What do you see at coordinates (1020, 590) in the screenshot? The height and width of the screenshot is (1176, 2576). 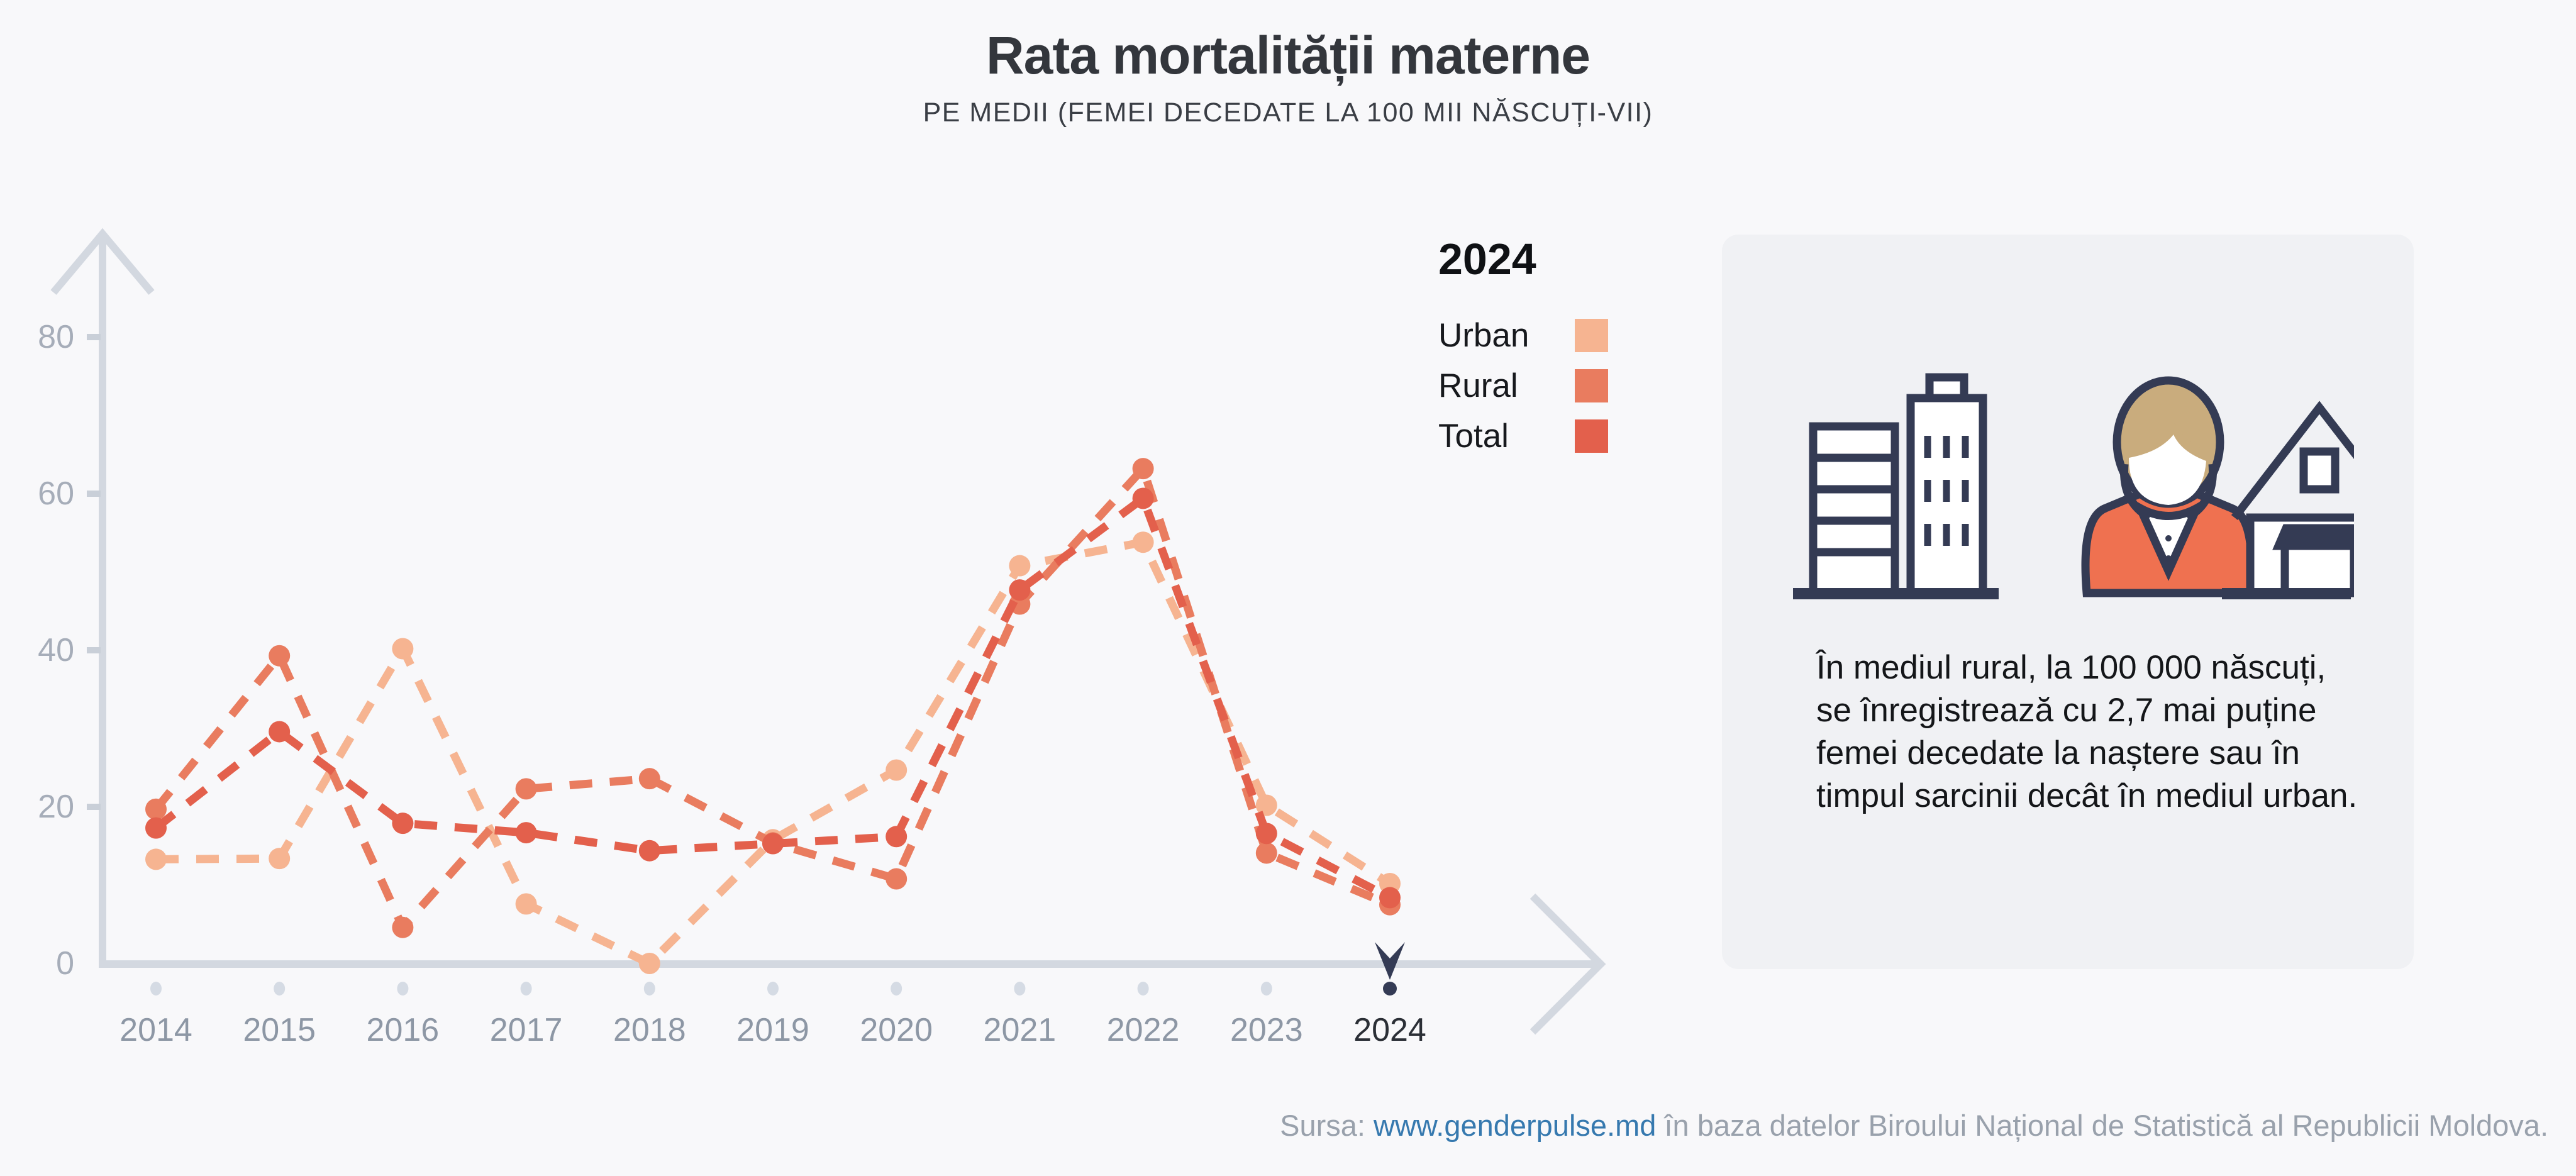 I see `point-total-2021` at bounding box center [1020, 590].